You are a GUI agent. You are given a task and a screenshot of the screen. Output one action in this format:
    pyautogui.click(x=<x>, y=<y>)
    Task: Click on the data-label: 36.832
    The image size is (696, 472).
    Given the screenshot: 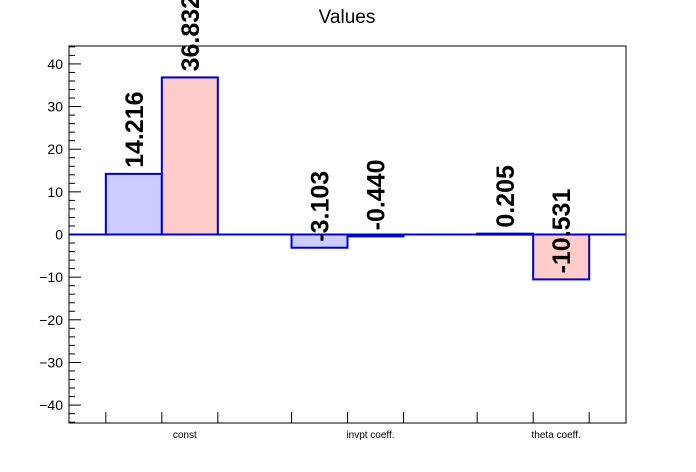 What is the action you would take?
    pyautogui.click(x=191, y=35)
    